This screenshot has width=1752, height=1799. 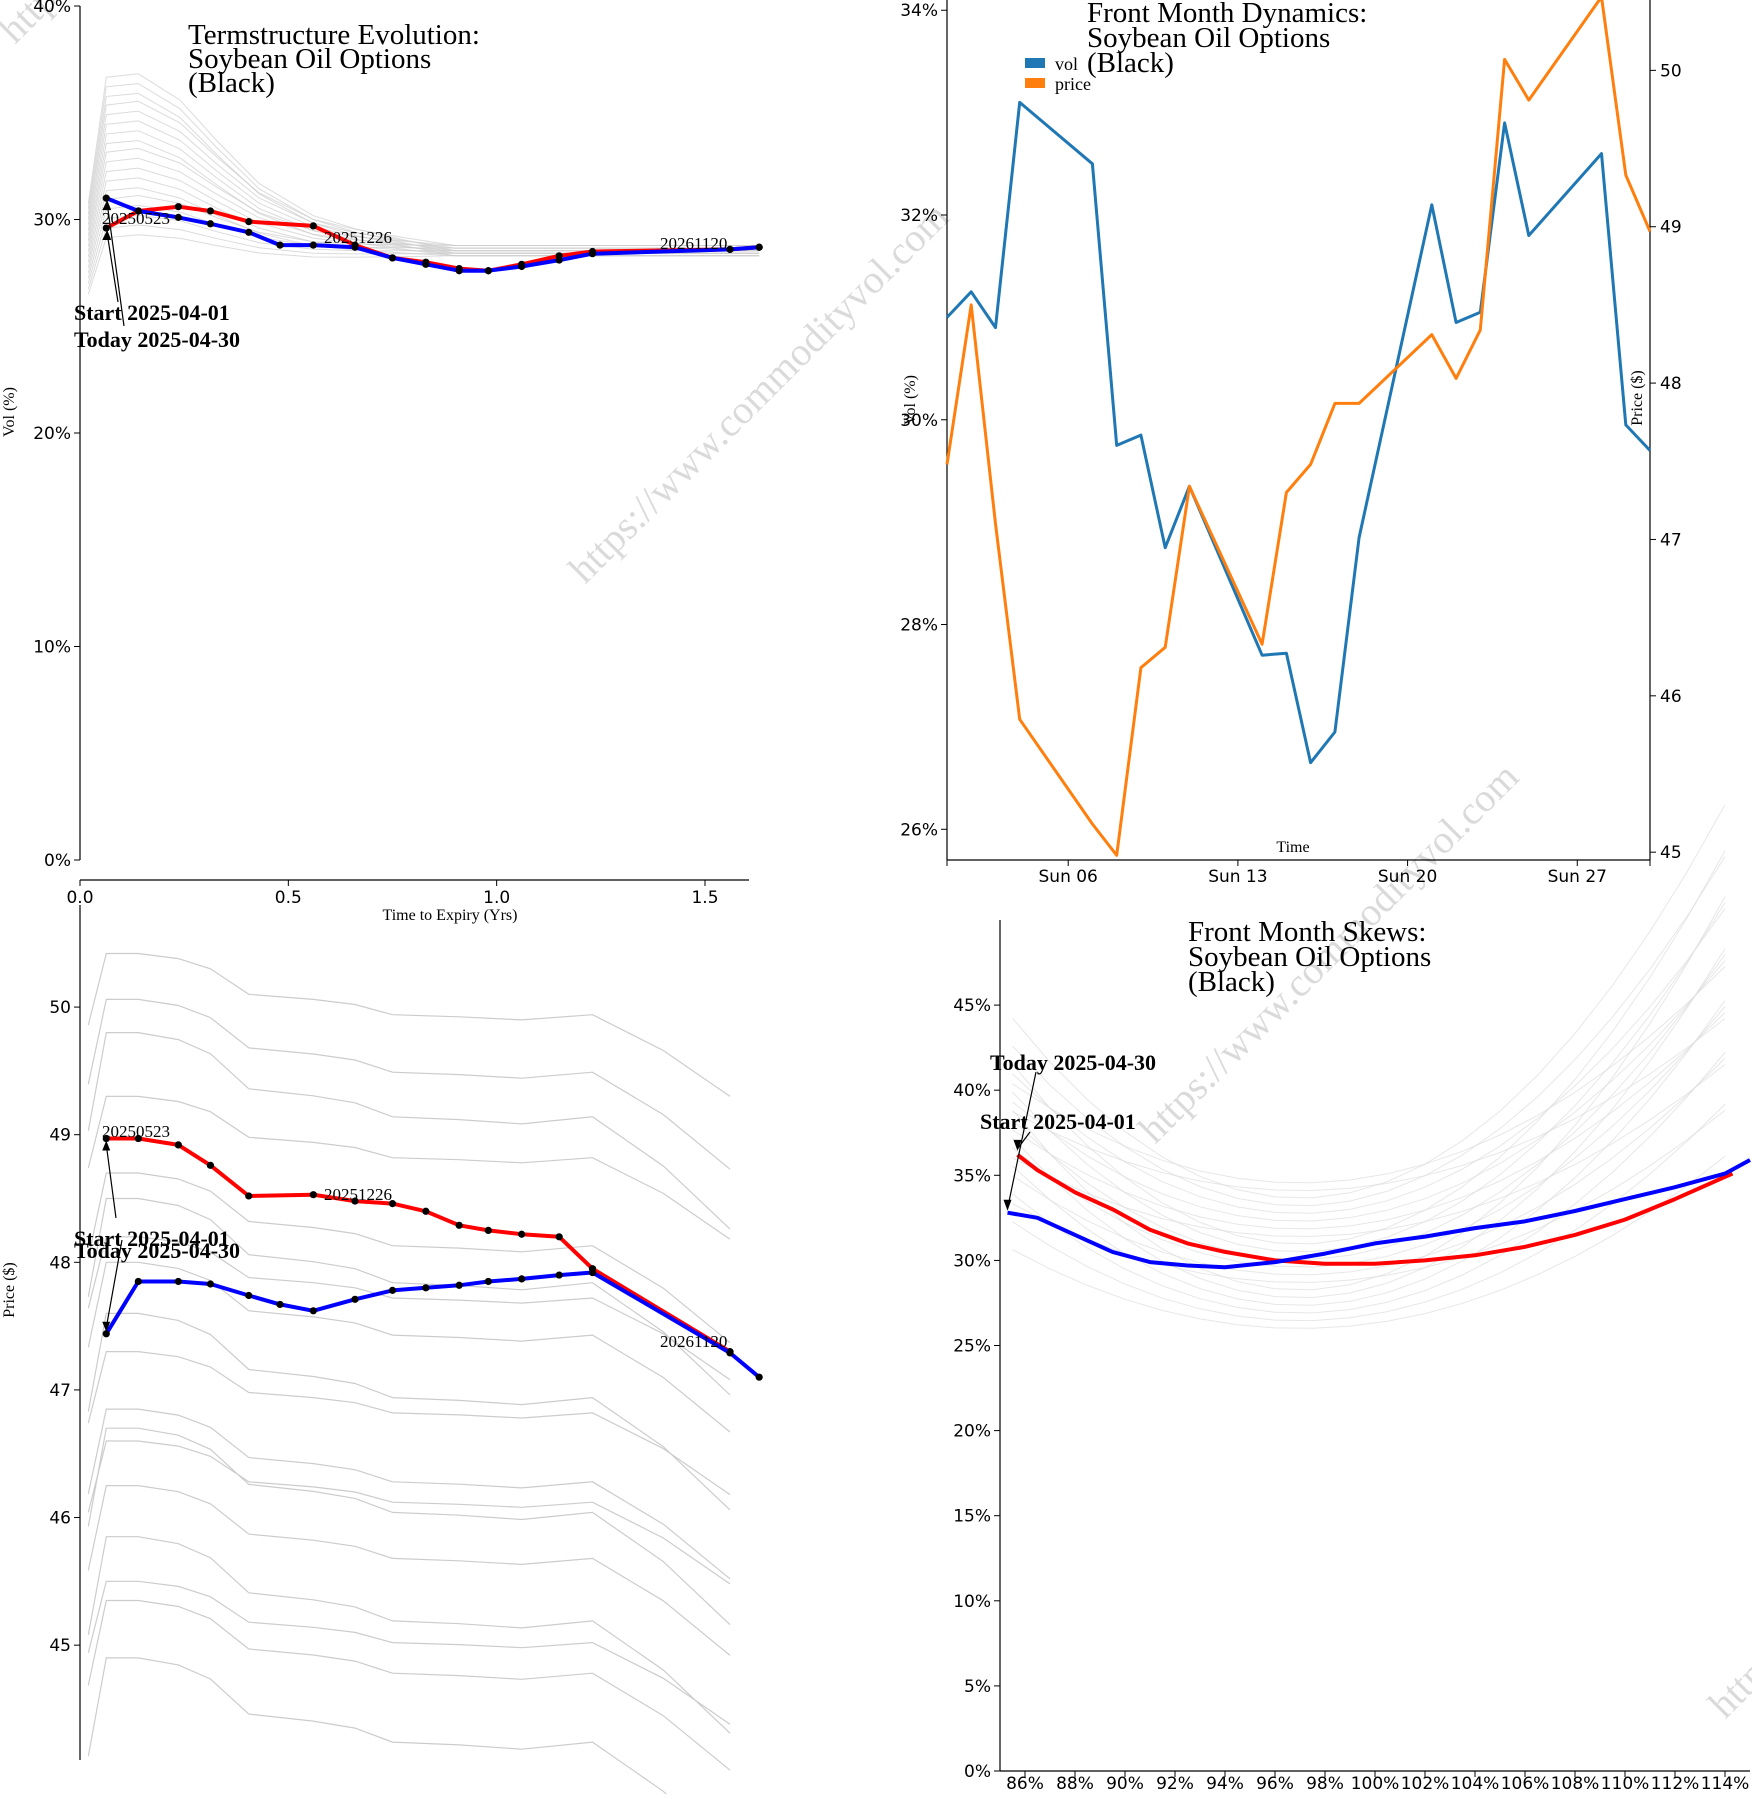 What do you see at coordinates (1725, 1784) in the screenshot?
I see `skew-x-tick-label: 114%` at bounding box center [1725, 1784].